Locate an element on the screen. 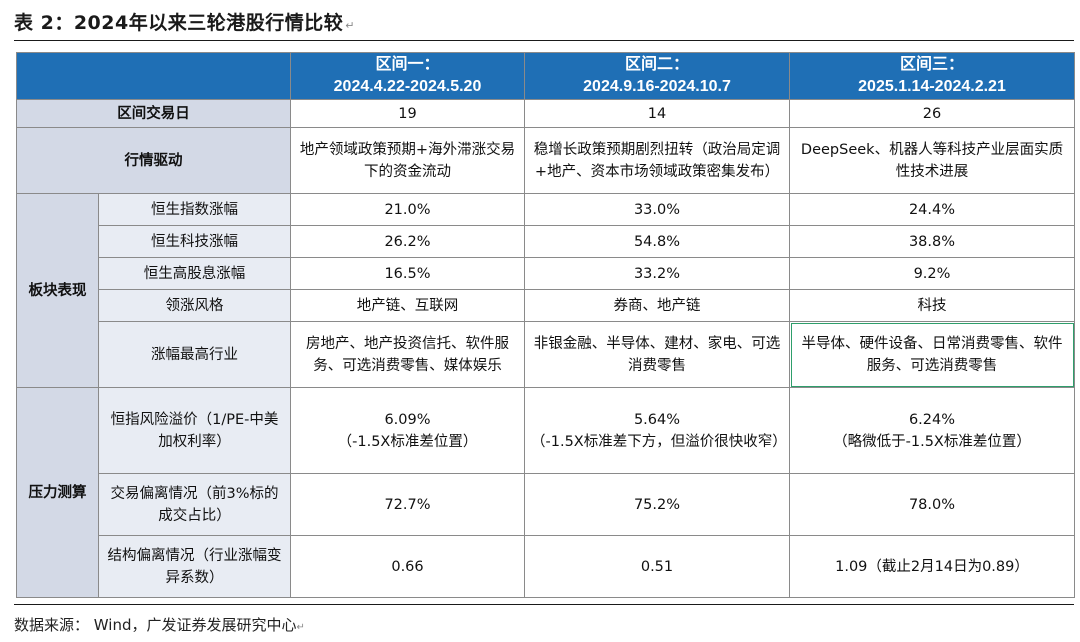 Image resolution: width=1080 pixels, height=642 pixels. table-title: 表 2：2024年以来三轮港股行情比较 ↵ is located at coordinates (184, 23).